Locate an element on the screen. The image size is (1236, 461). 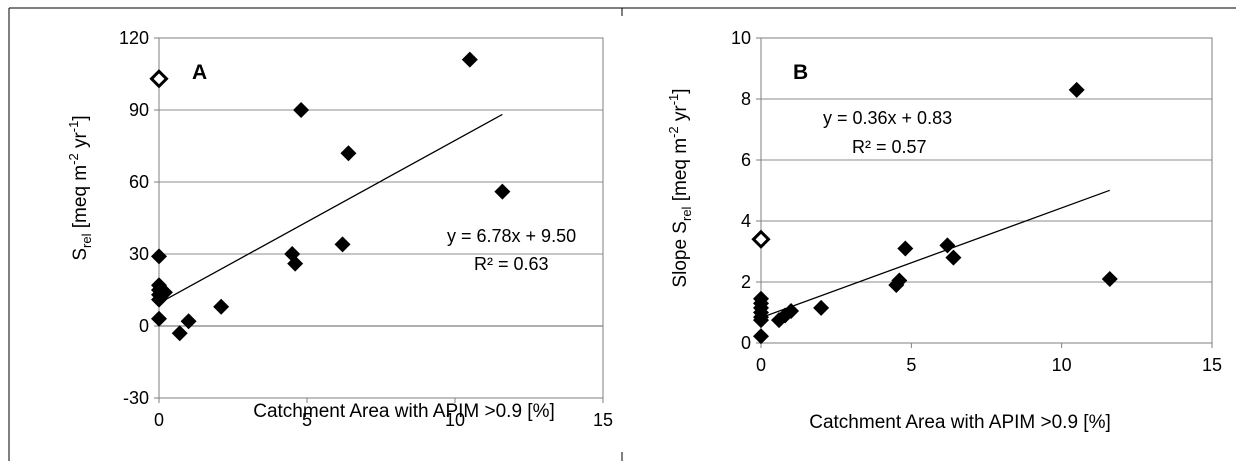
panel-a-y-tick-label: 30 is located at coordinates (139, 254).